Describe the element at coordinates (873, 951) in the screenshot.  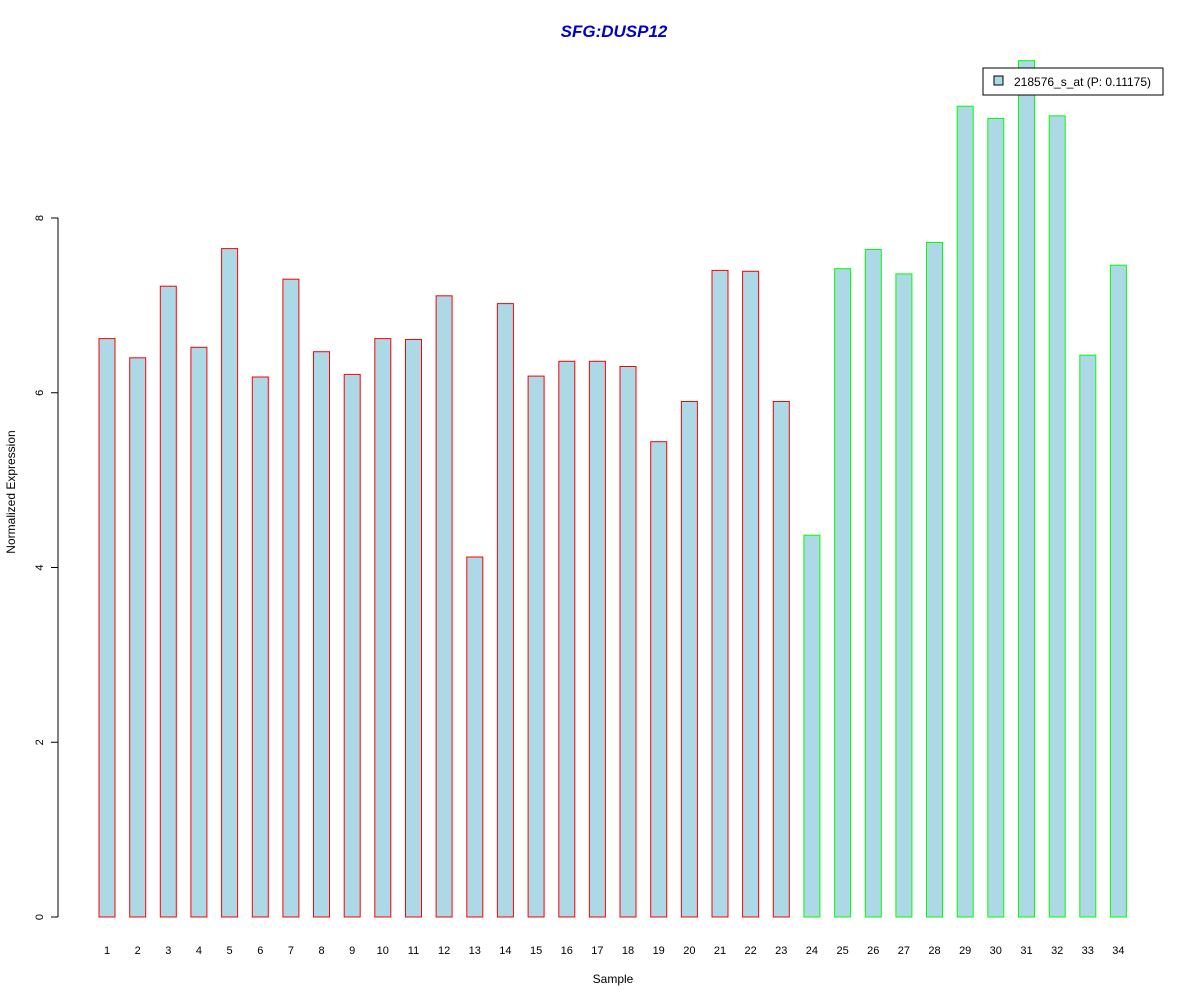
I see `x-tick-label: 26` at that location.